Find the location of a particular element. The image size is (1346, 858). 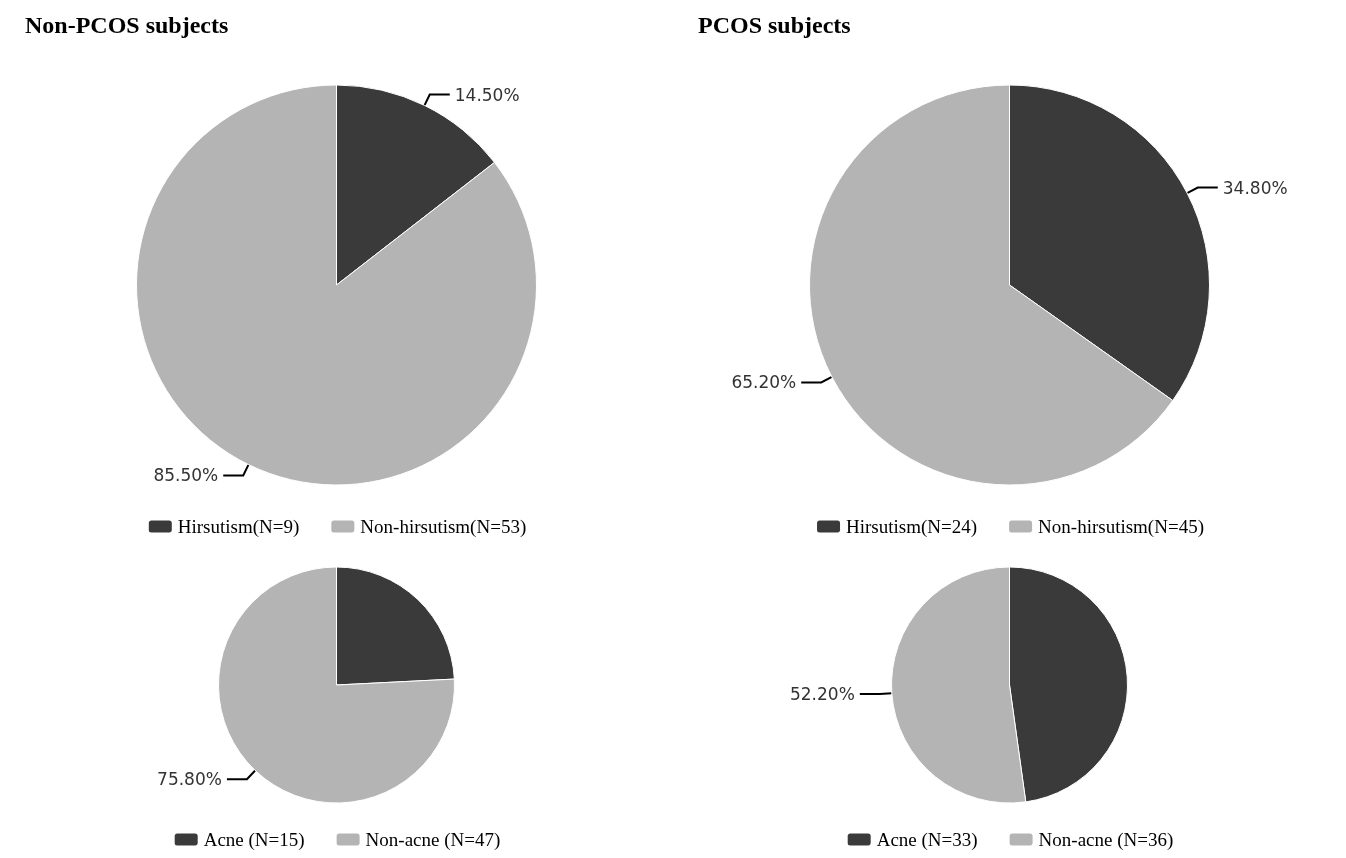

legend-label: Non-acne (N=36) is located at coordinates (1106, 840).